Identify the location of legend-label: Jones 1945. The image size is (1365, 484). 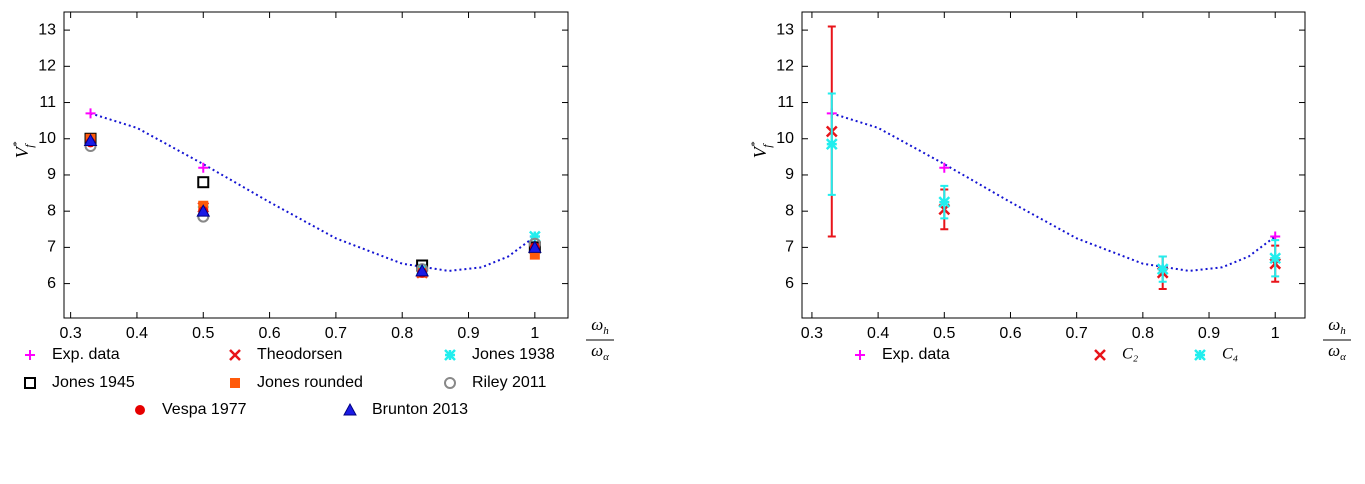
(93, 382).